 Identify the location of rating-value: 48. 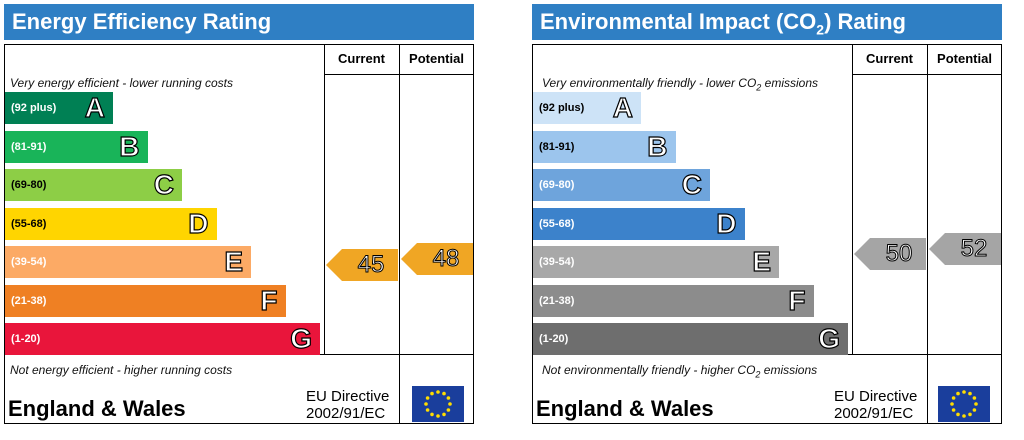
(446, 258).